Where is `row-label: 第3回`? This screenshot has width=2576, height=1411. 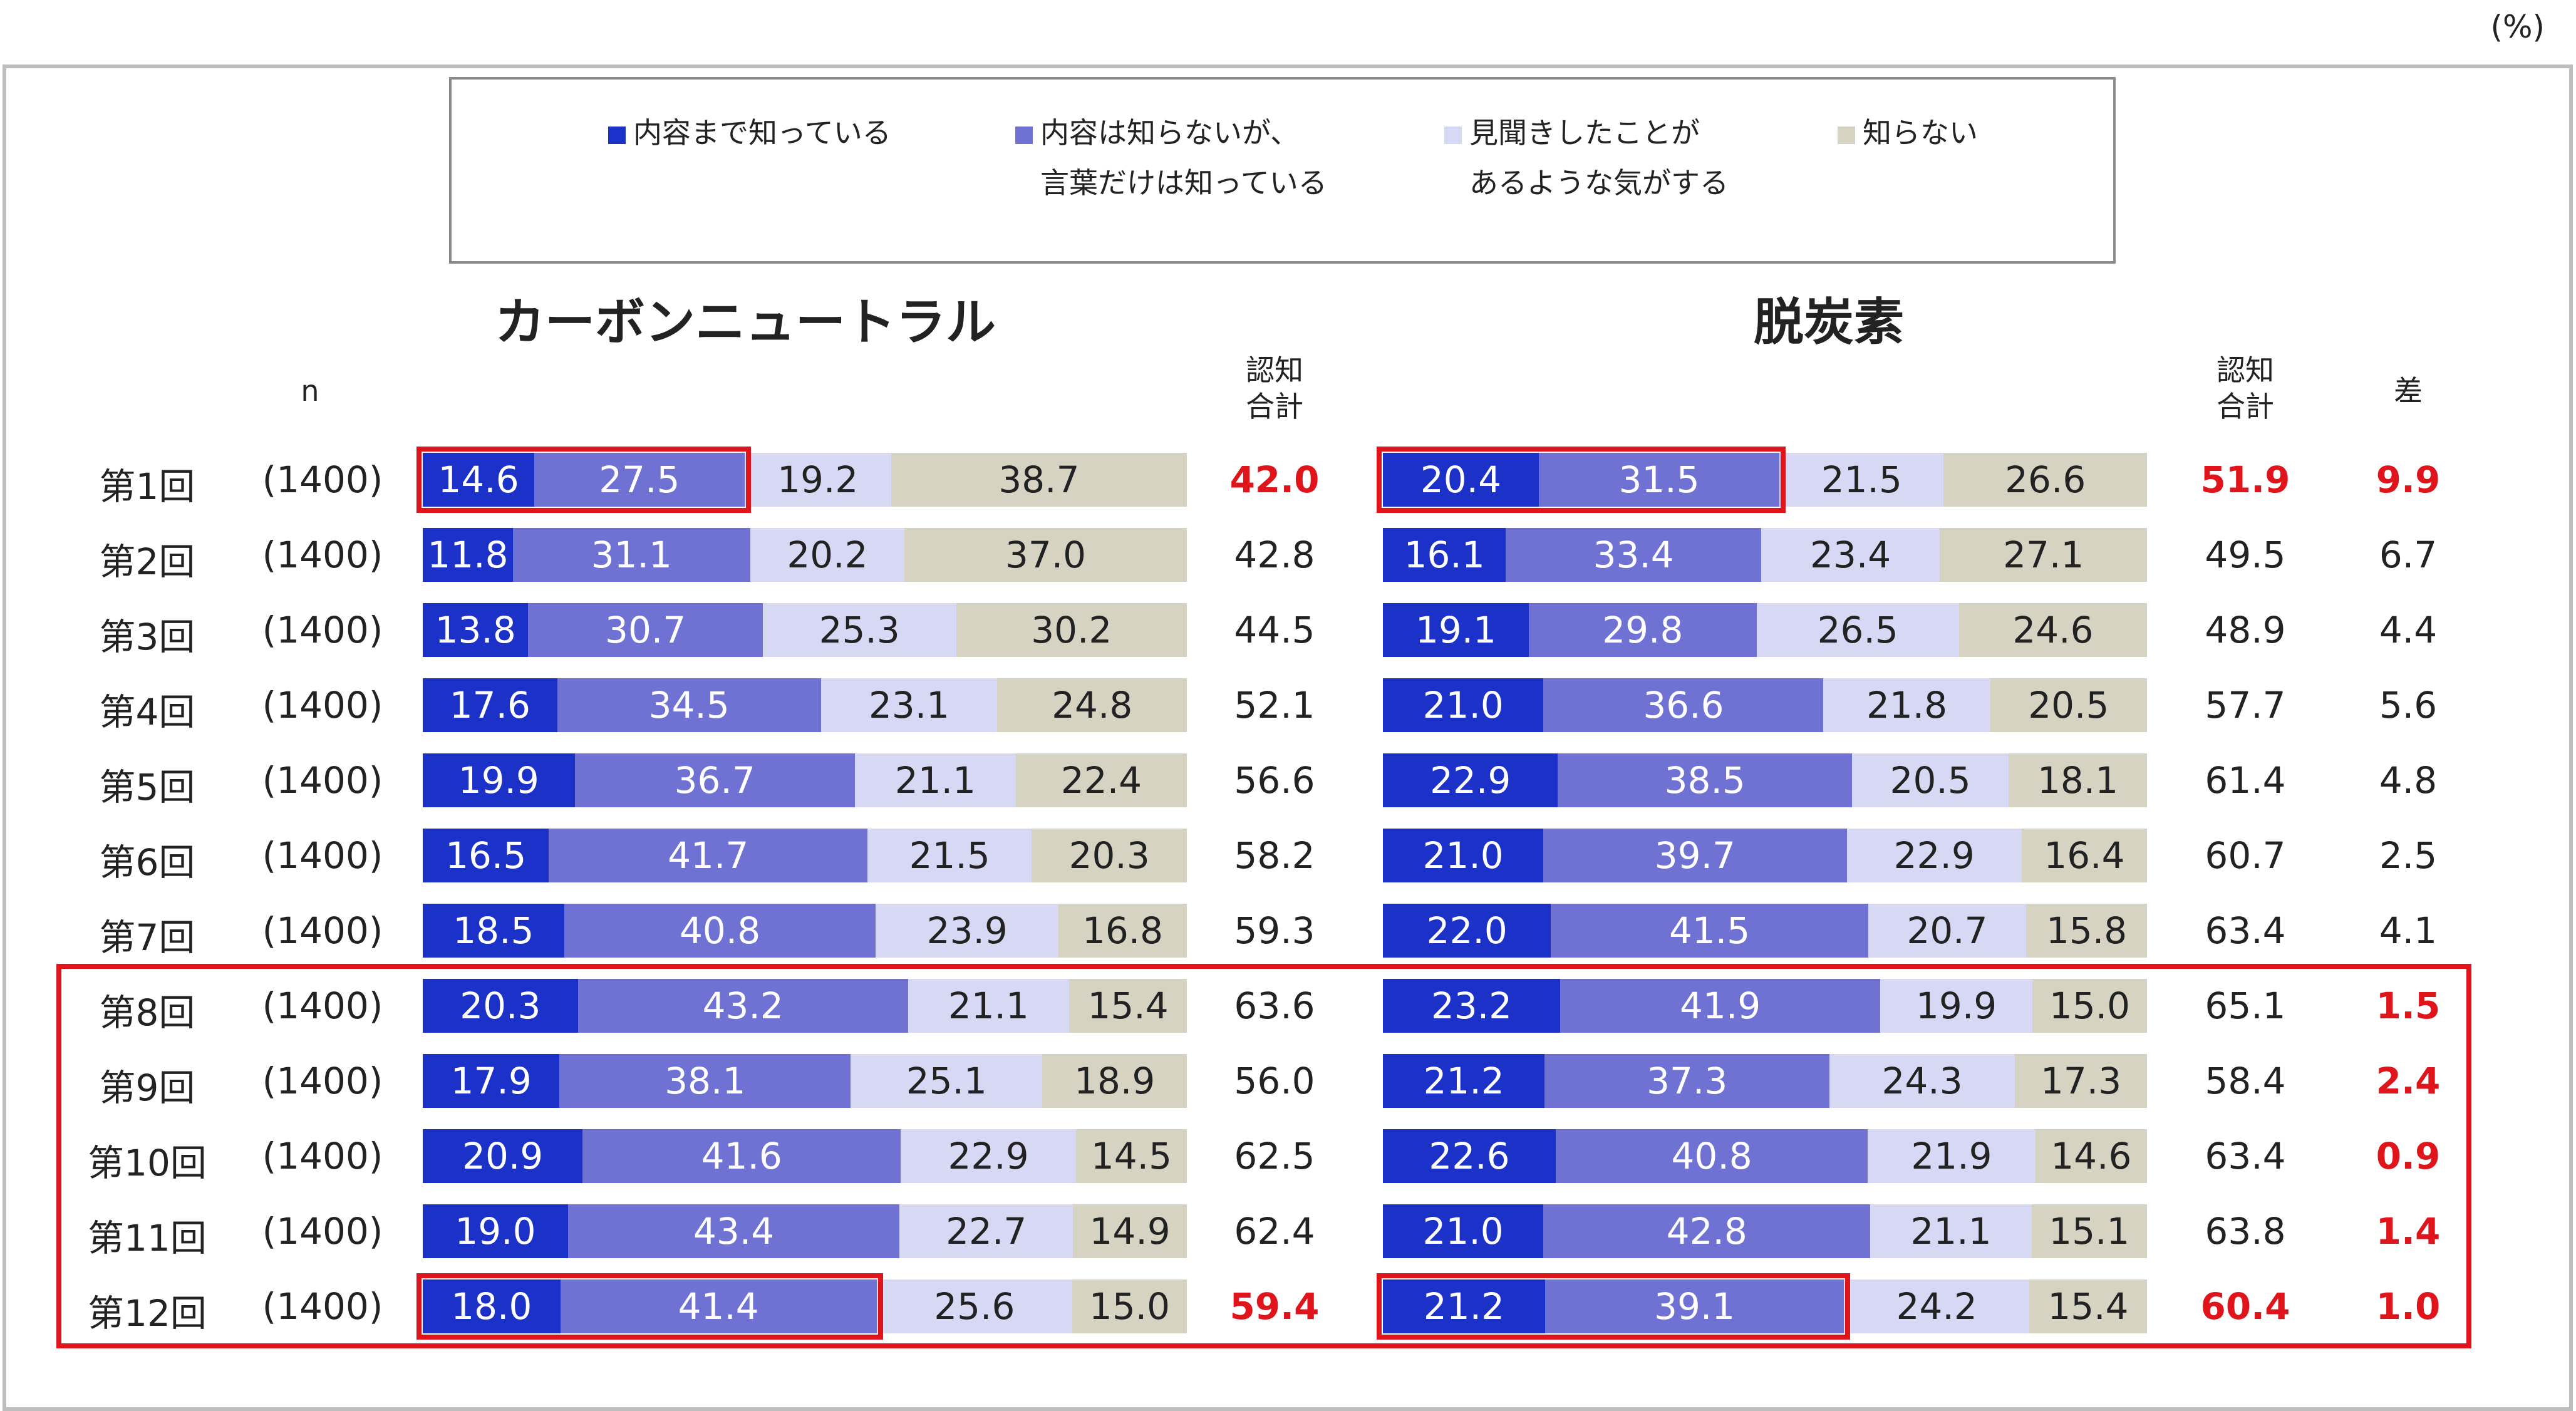
row-label: 第3回 is located at coordinates (147, 637).